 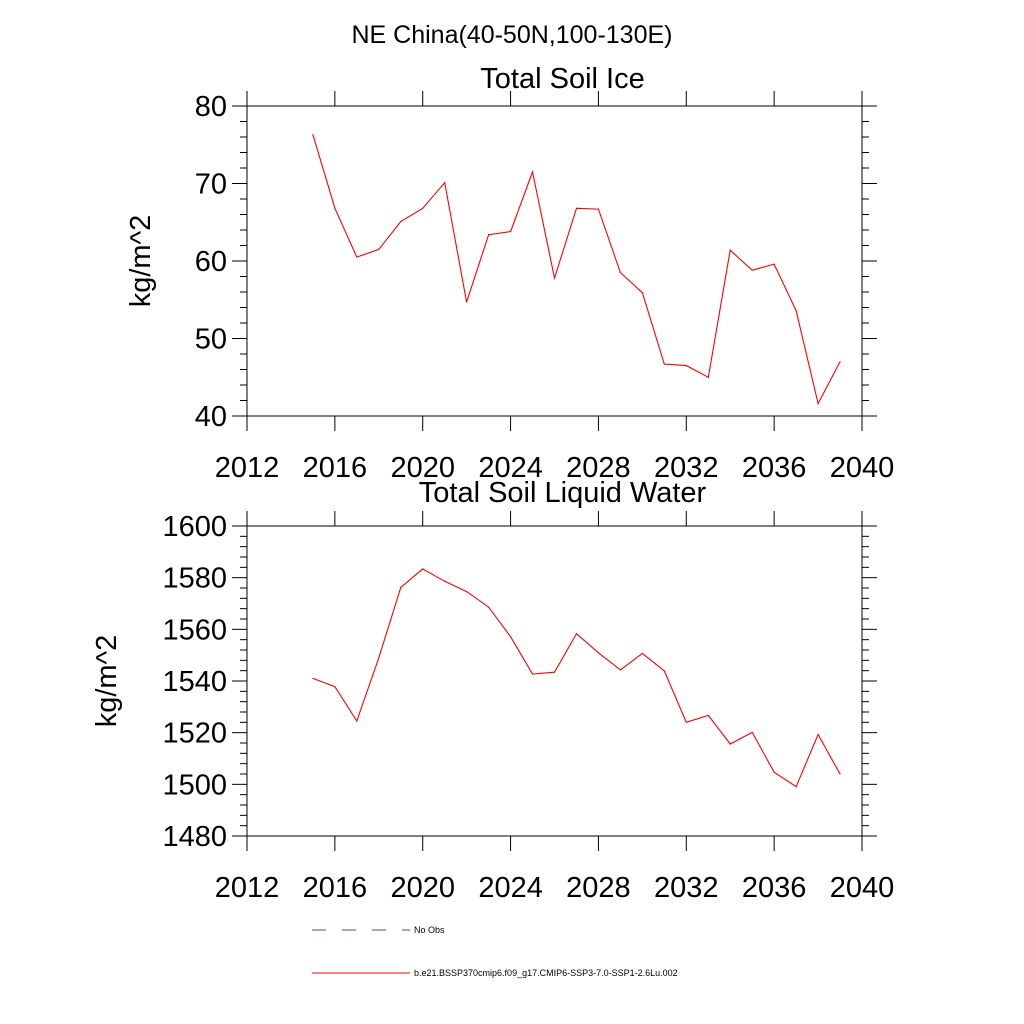 What do you see at coordinates (562, 79) in the screenshot?
I see `chart-title: Total Soil Ice` at bounding box center [562, 79].